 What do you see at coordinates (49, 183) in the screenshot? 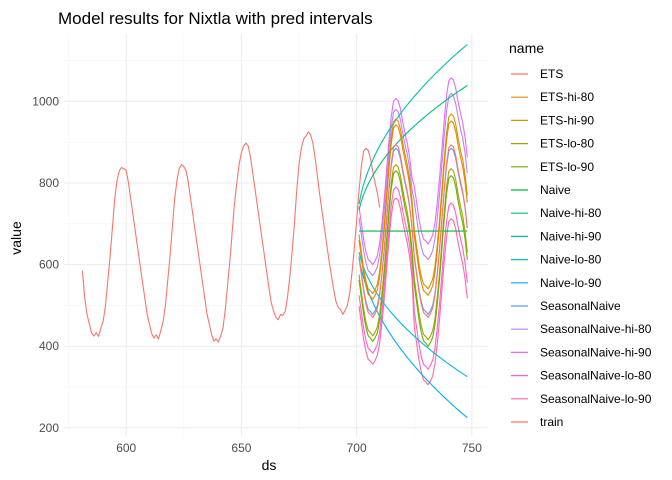
I see `y-tick-label: 800` at bounding box center [49, 183].